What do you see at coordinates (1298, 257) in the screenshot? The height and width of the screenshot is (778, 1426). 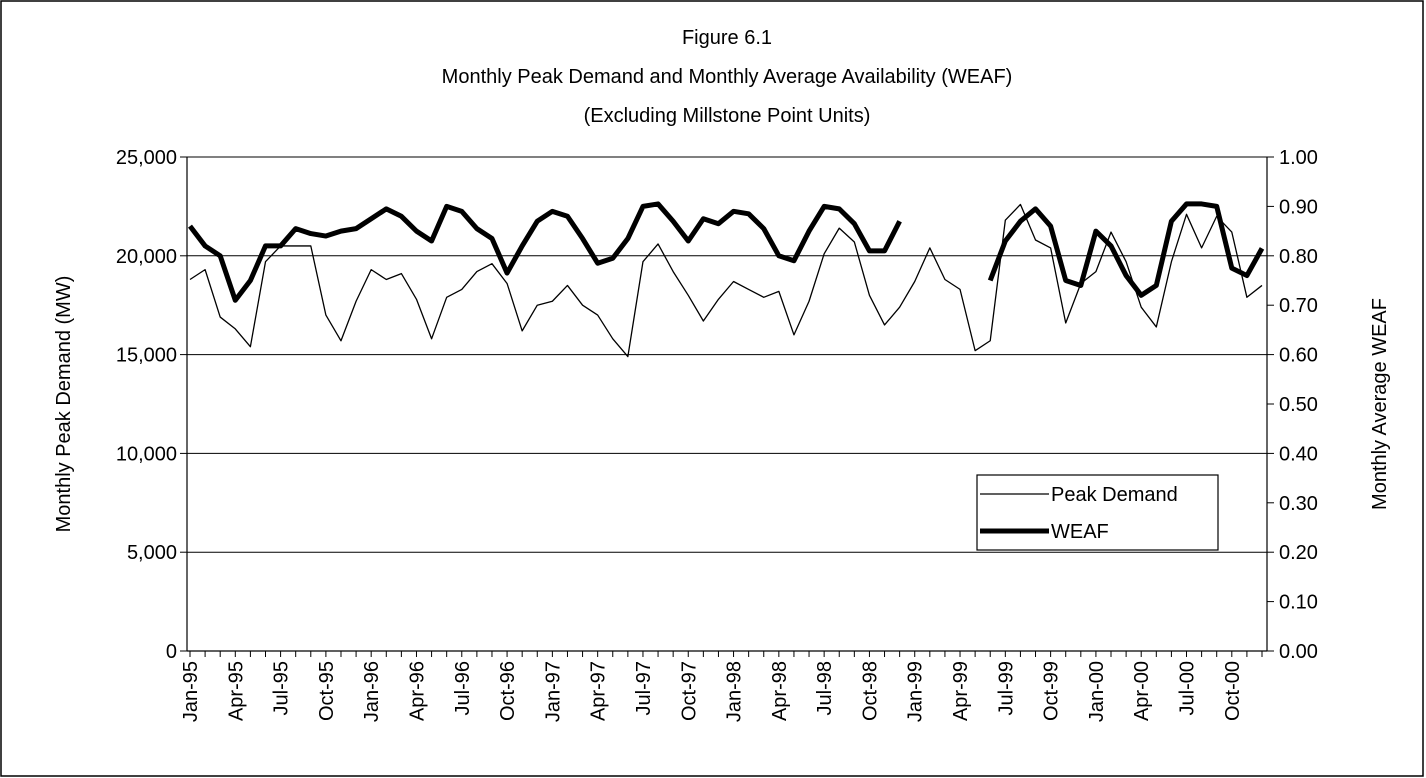 I see `y2-tick-label: 0.80` at bounding box center [1298, 257].